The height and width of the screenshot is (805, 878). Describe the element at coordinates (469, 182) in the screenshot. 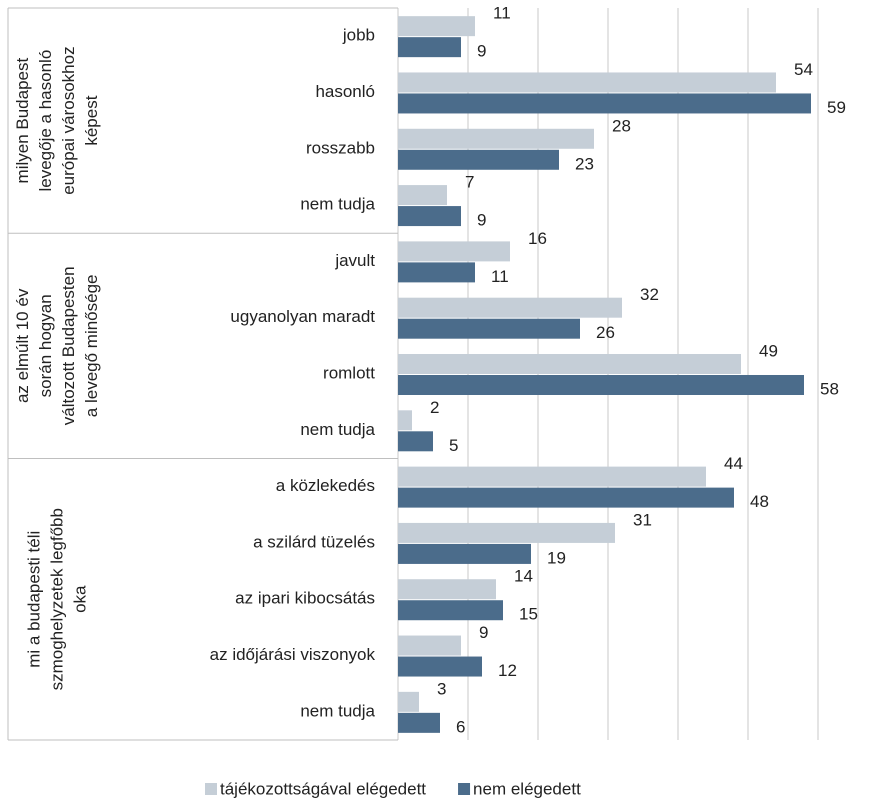

I see `value-label: 7` at that location.